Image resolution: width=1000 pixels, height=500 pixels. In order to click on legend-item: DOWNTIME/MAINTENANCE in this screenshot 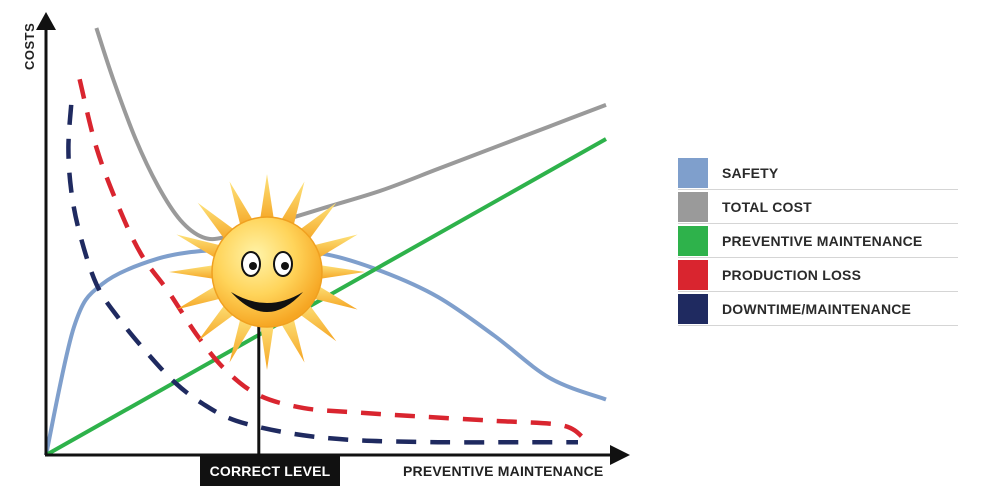, I will do `click(818, 309)`.